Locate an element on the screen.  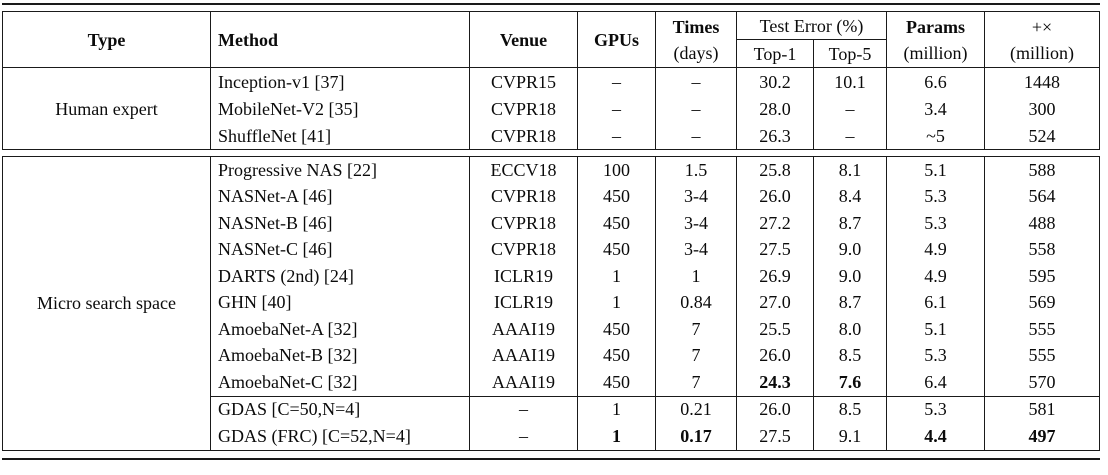
top5-cell: 8.1 is located at coordinates (850, 170).